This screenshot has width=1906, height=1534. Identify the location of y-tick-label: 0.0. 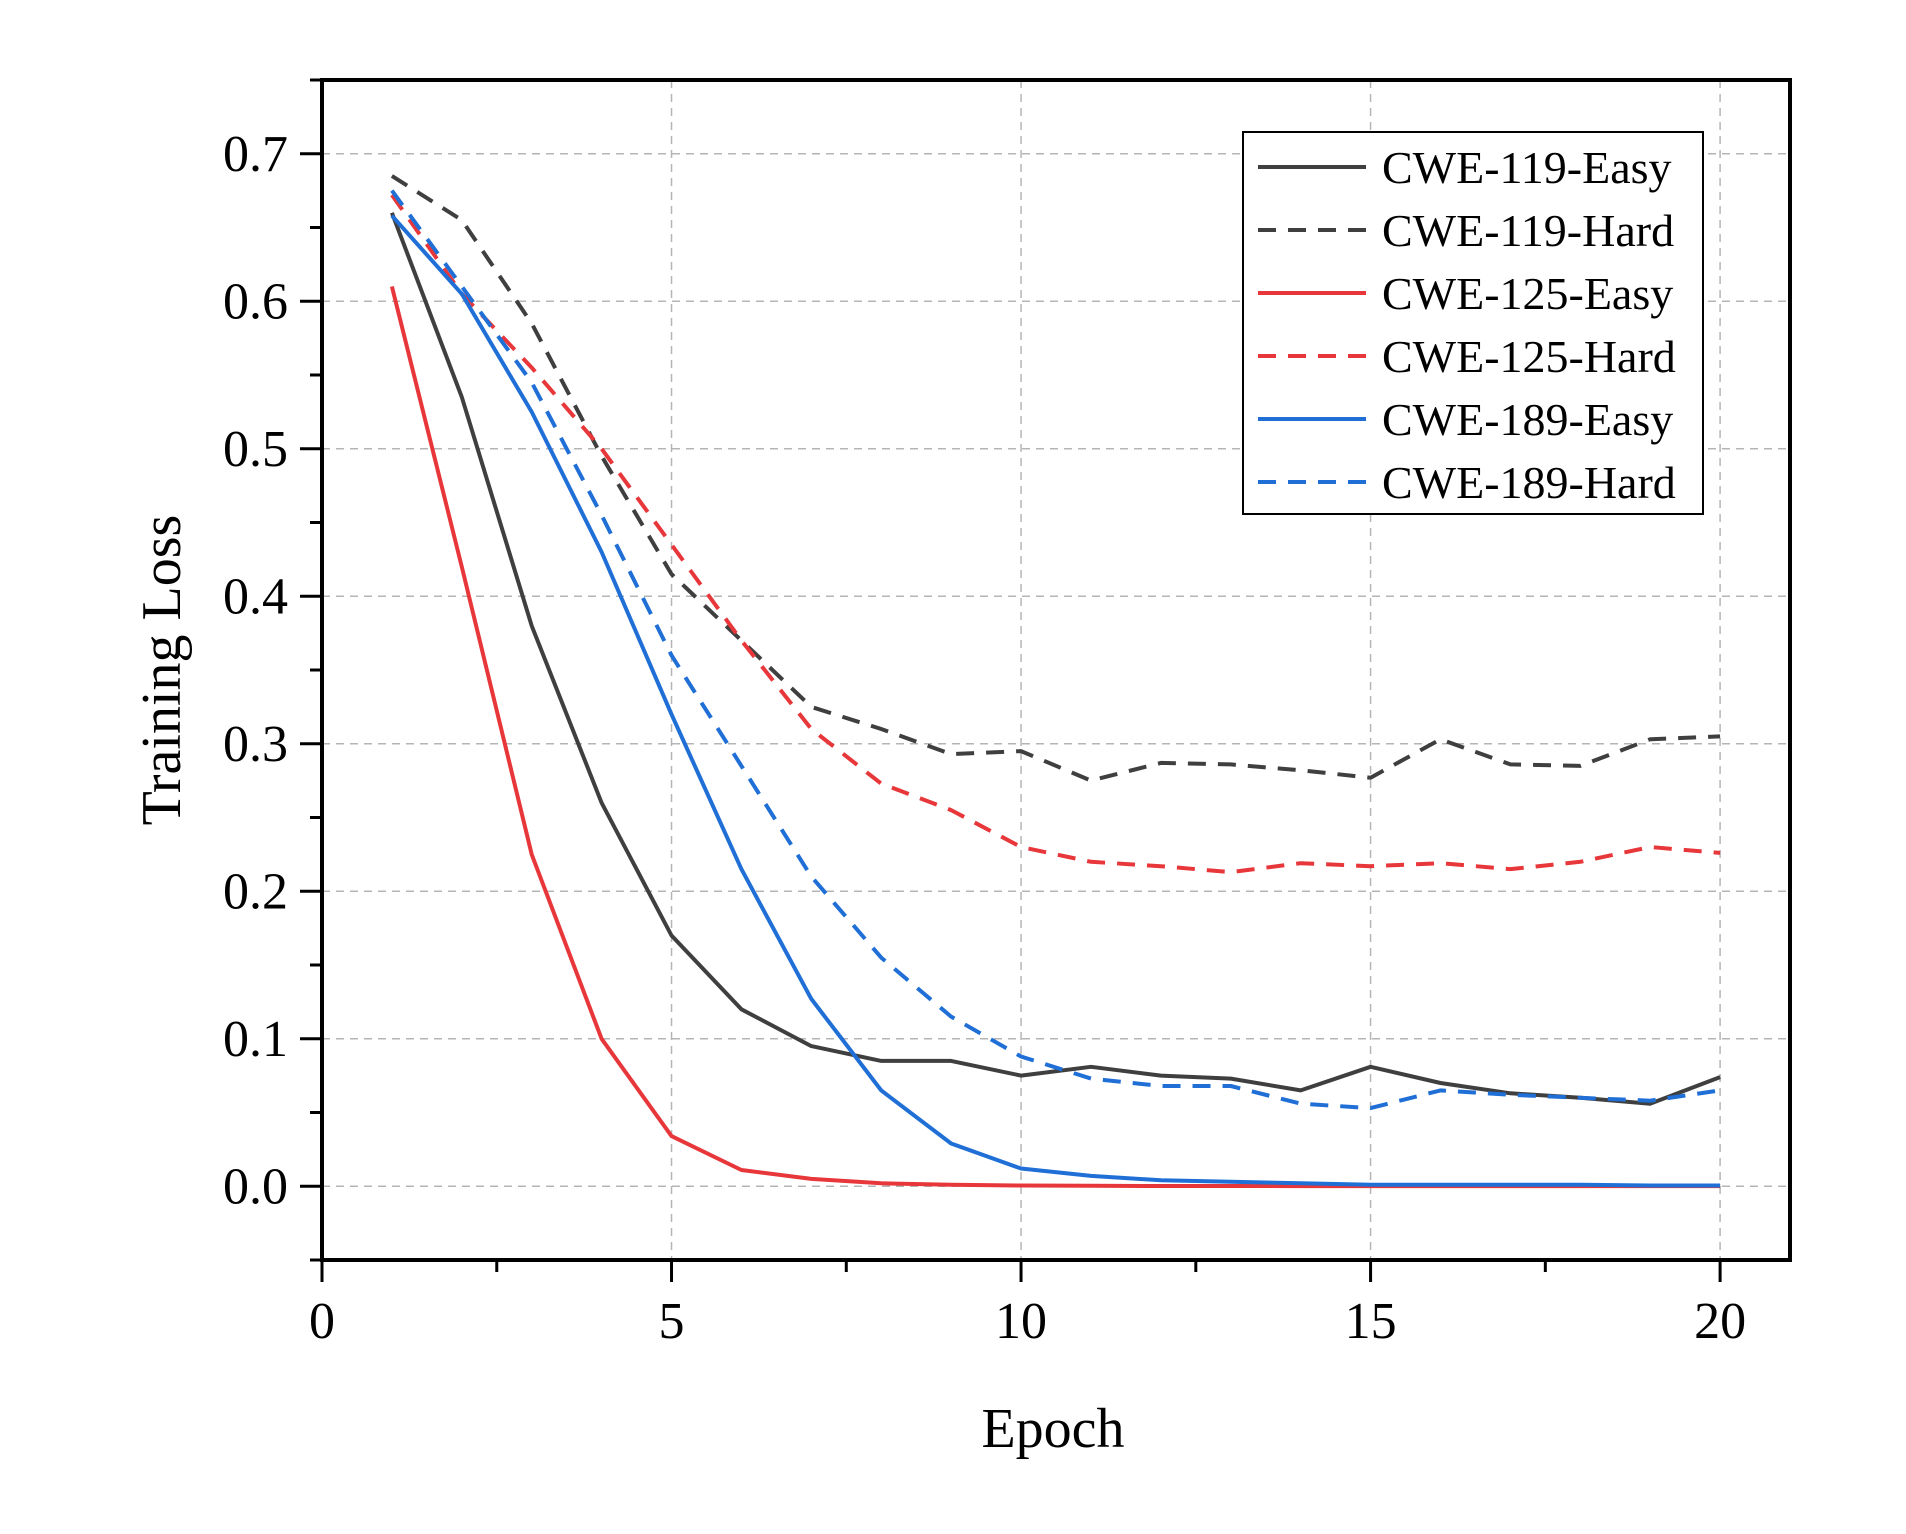
(255, 1186).